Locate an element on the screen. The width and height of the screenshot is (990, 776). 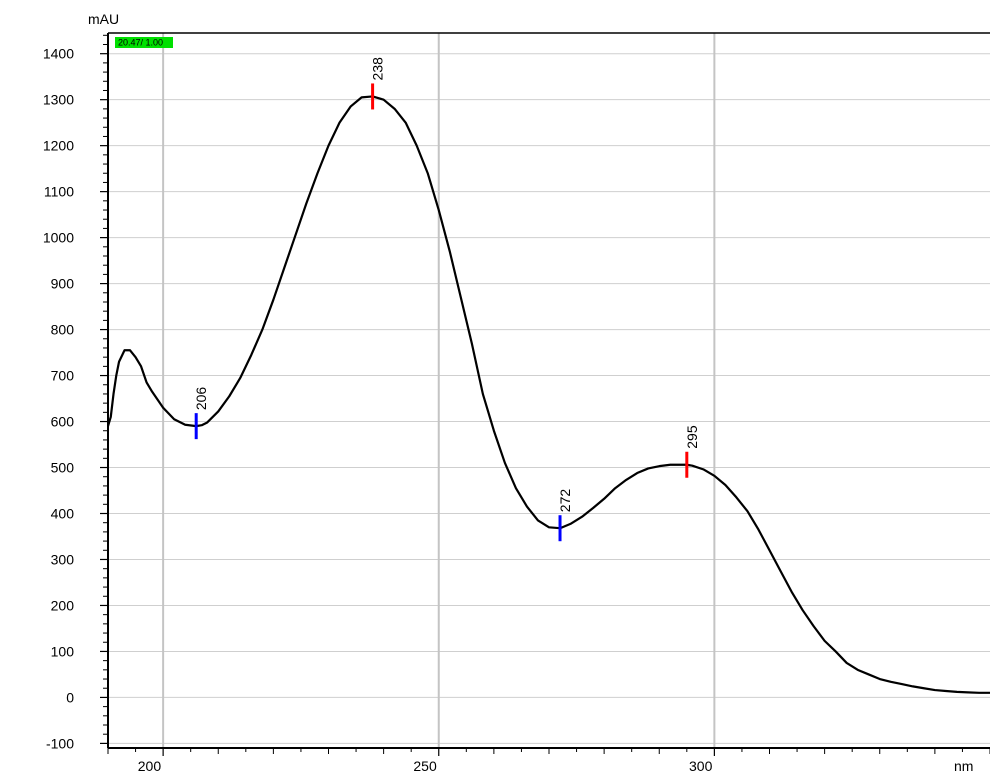
y-tick-label: 1300 is located at coordinates (58, 100).